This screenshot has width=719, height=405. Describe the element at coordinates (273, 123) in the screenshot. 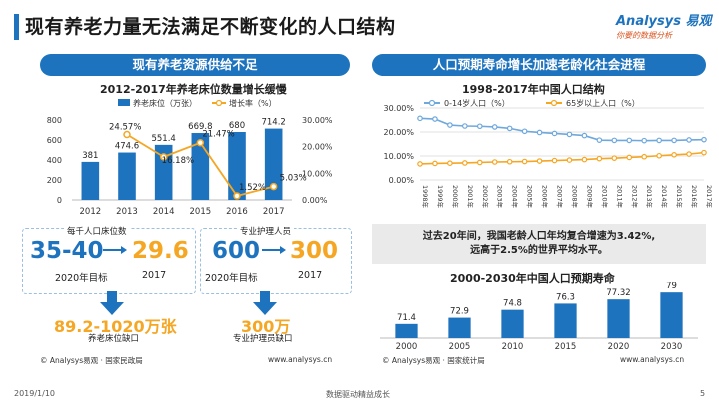

I see `bar-label-beds: 714.2` at that location.